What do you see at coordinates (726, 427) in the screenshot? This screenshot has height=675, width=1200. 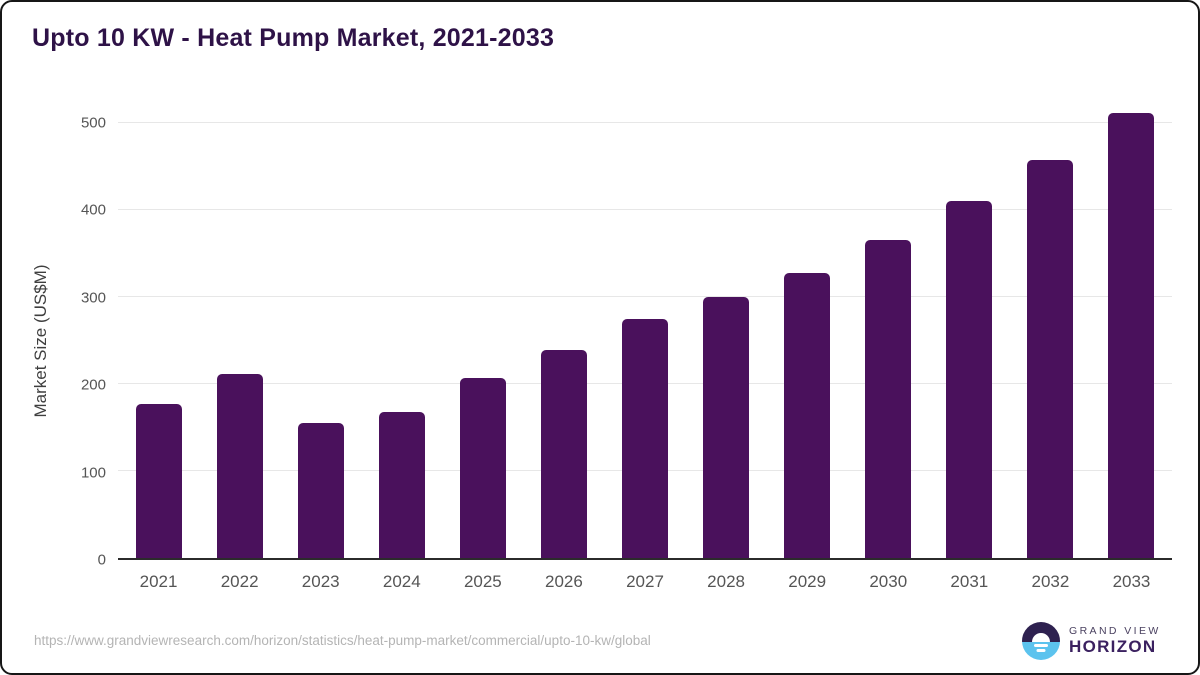 I see `bar-2028` at bounding box center [726, 427].